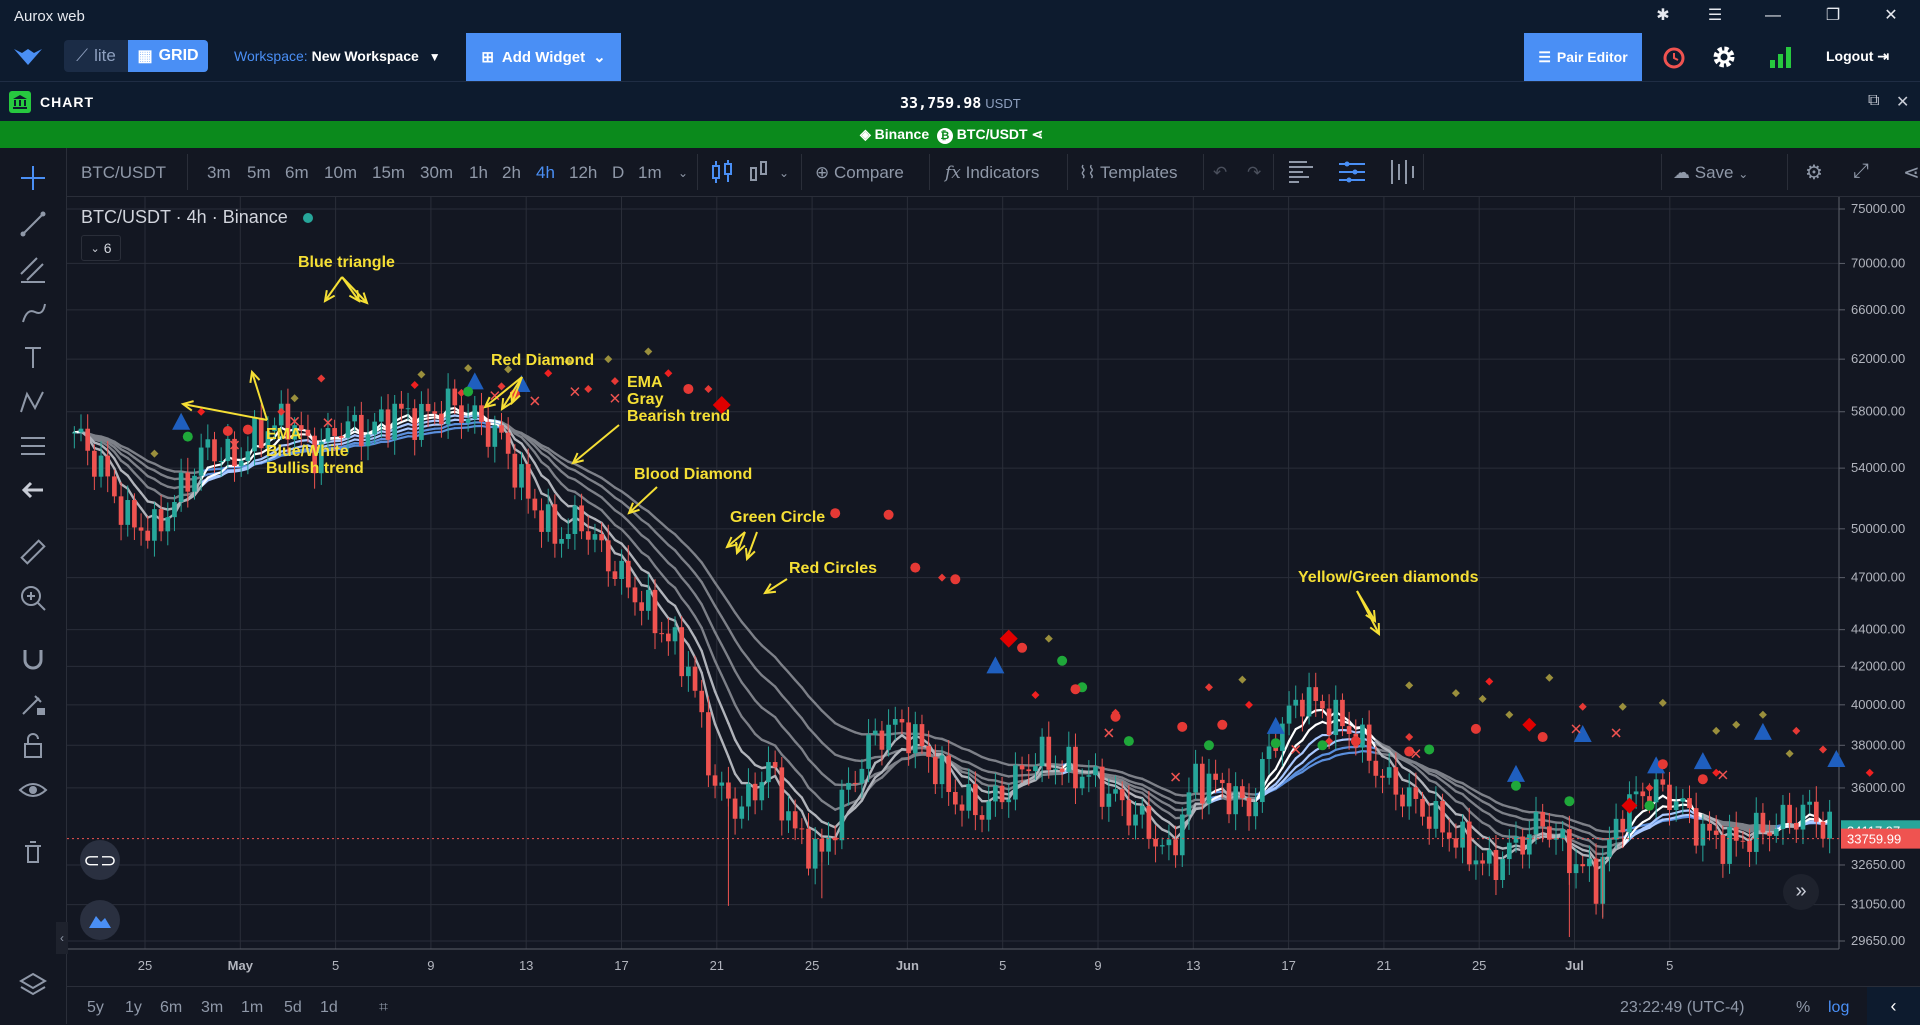  Describe the element at coordinates (1663, 16) in the screenshot. I see `extension-icon: ✱` at that location.